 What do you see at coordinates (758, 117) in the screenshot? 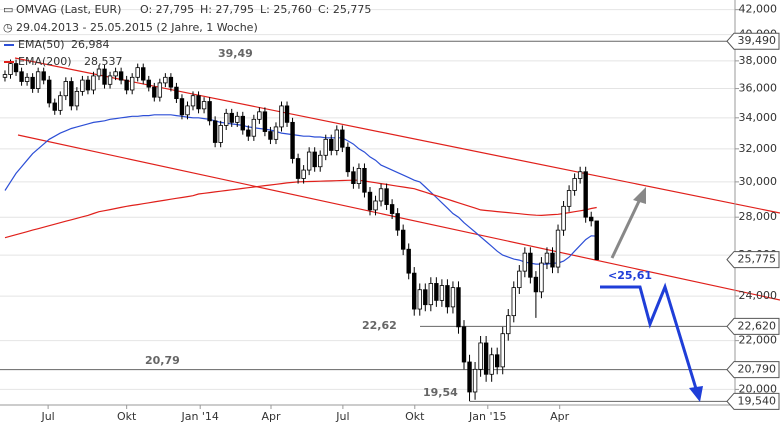
I see `y-tick-label: 34,000` at bounding box center [758, 117].